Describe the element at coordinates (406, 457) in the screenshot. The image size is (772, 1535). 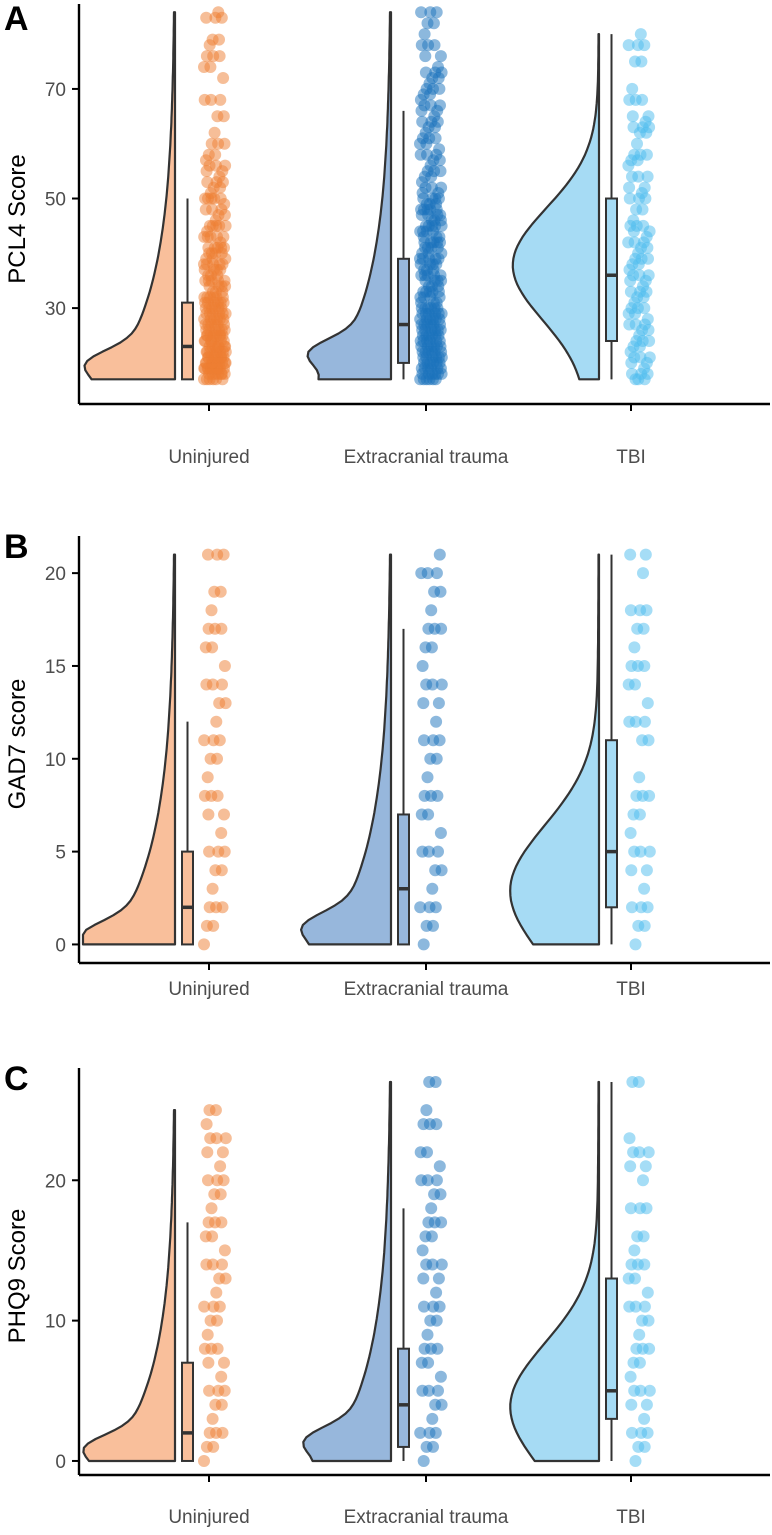
I see `x-tick-labels-a: Uninjured Extracranial trauma TBI` at that location.